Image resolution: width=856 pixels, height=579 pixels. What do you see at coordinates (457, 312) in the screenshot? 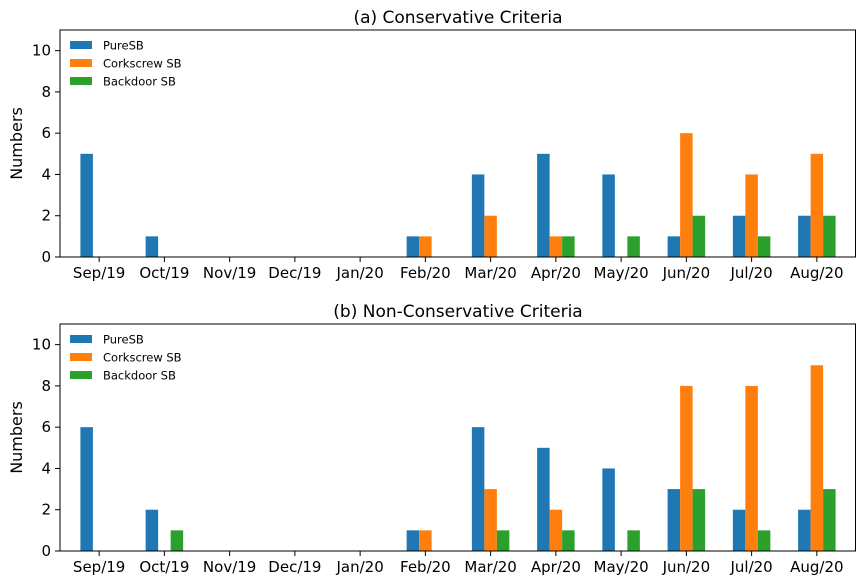
I see `chart-title: (b) Non-Conservative Criteria` at bounding box center [457, 312].